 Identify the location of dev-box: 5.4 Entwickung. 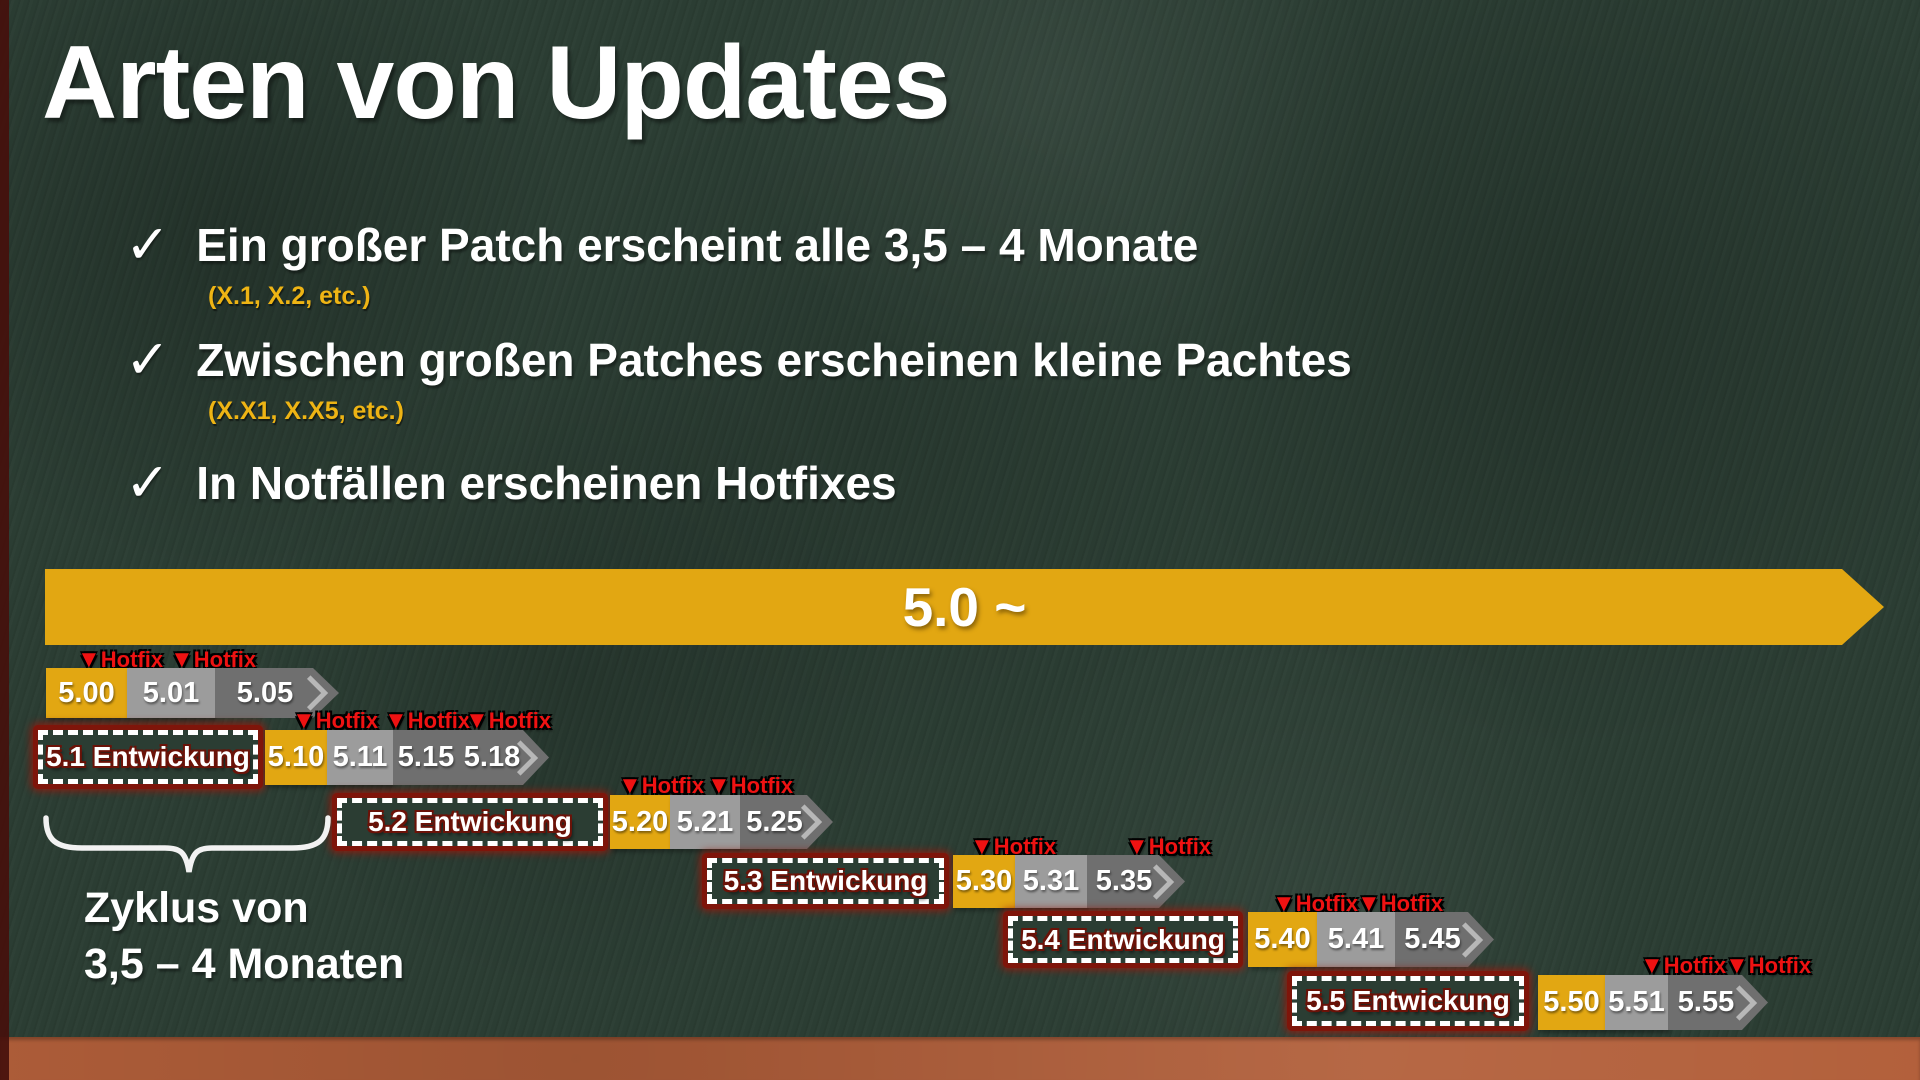
(1123, 939).